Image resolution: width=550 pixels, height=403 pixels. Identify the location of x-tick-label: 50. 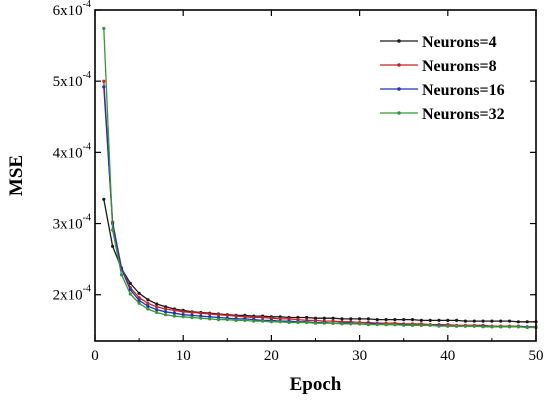
(536, 356).